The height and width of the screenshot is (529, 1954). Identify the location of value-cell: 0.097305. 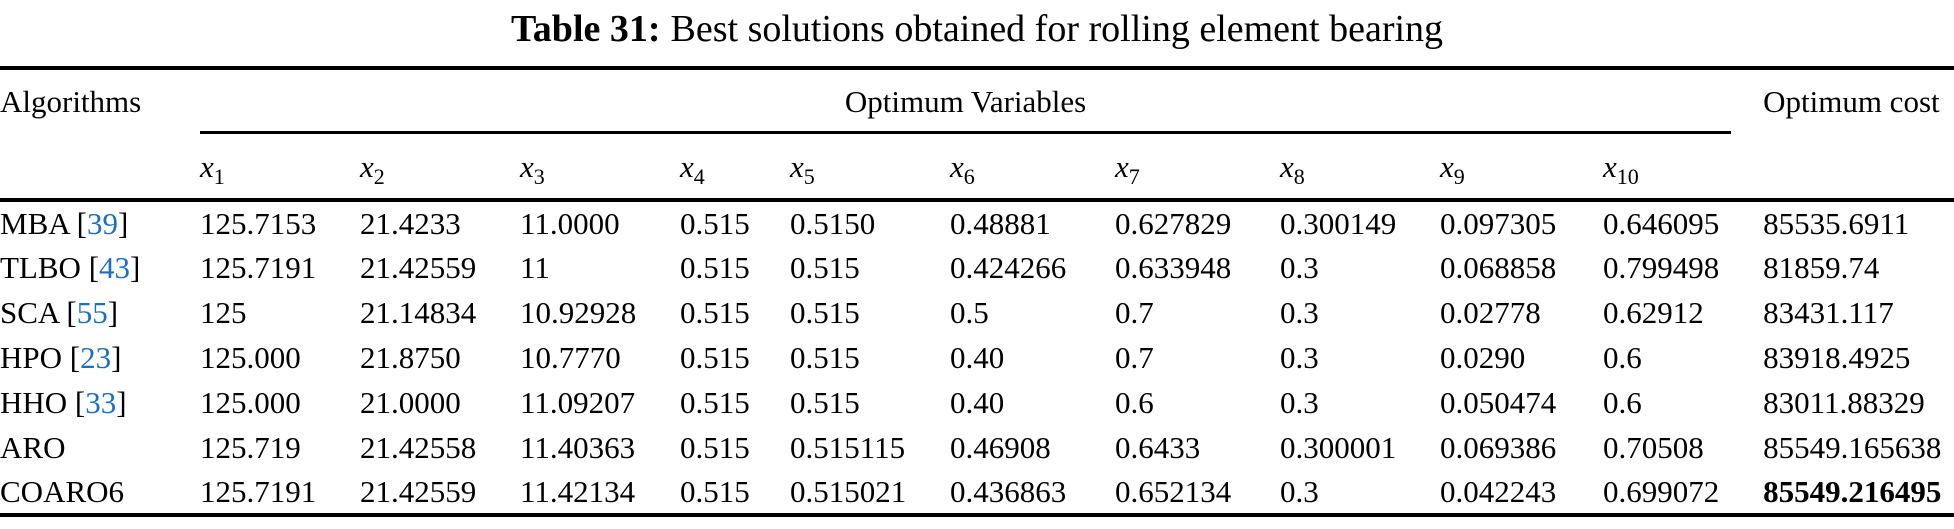
(1498, 223).